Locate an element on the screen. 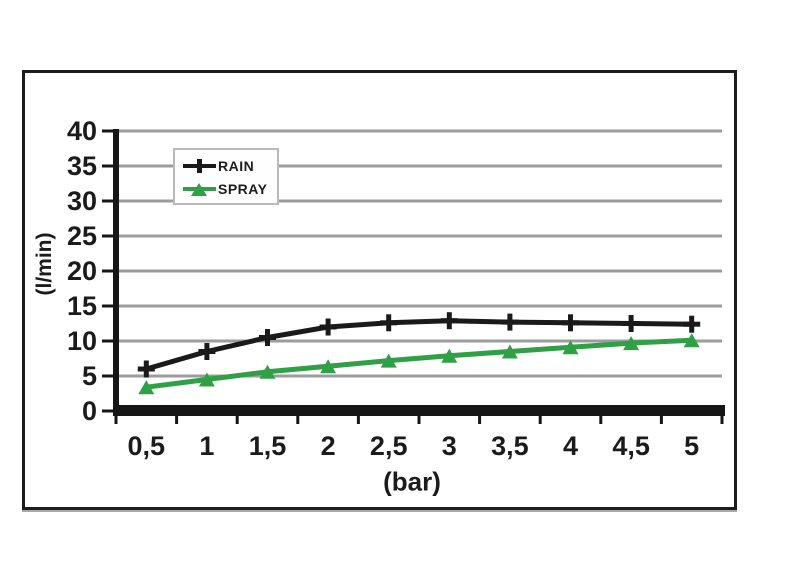 This screenshot has height=570, width=800. rain-series-marker-icon is located at coordinates (199, 166).